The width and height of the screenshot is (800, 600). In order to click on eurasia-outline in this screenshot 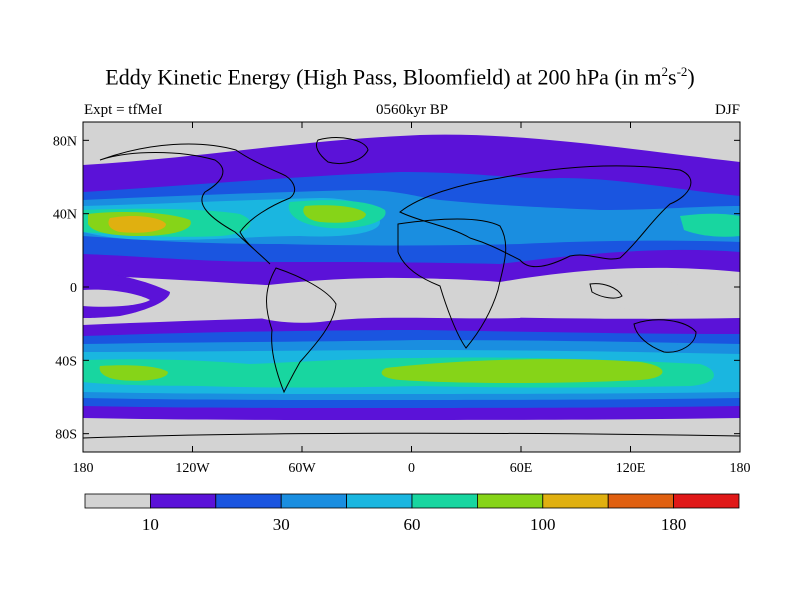, I will do `click(545, 216)`.